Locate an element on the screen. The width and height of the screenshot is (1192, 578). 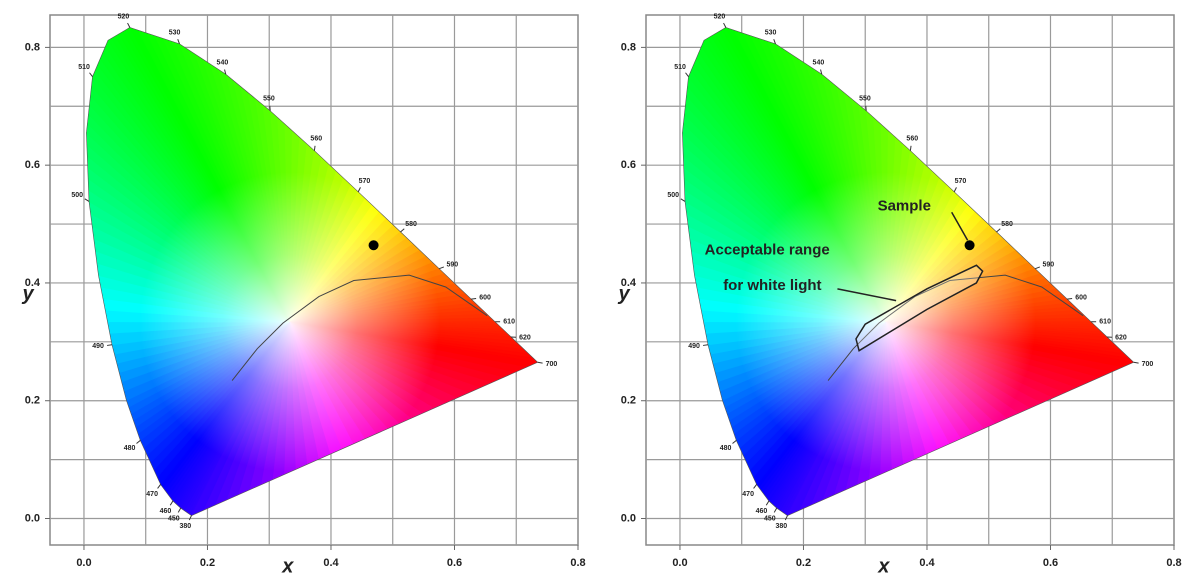
wavelength-label: 580 is located at coordinates (411, 224).